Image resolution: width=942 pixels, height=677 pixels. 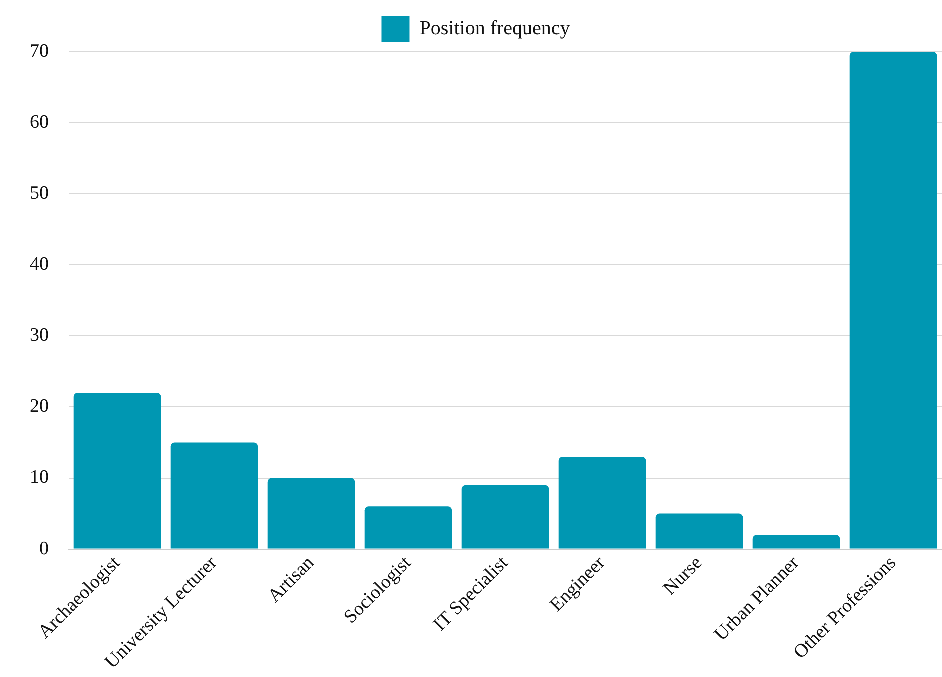 What do you see at coordinates (39, 51) in the screenshot?
I see `y-tick-label: 70` at bounding box center [39, 51].